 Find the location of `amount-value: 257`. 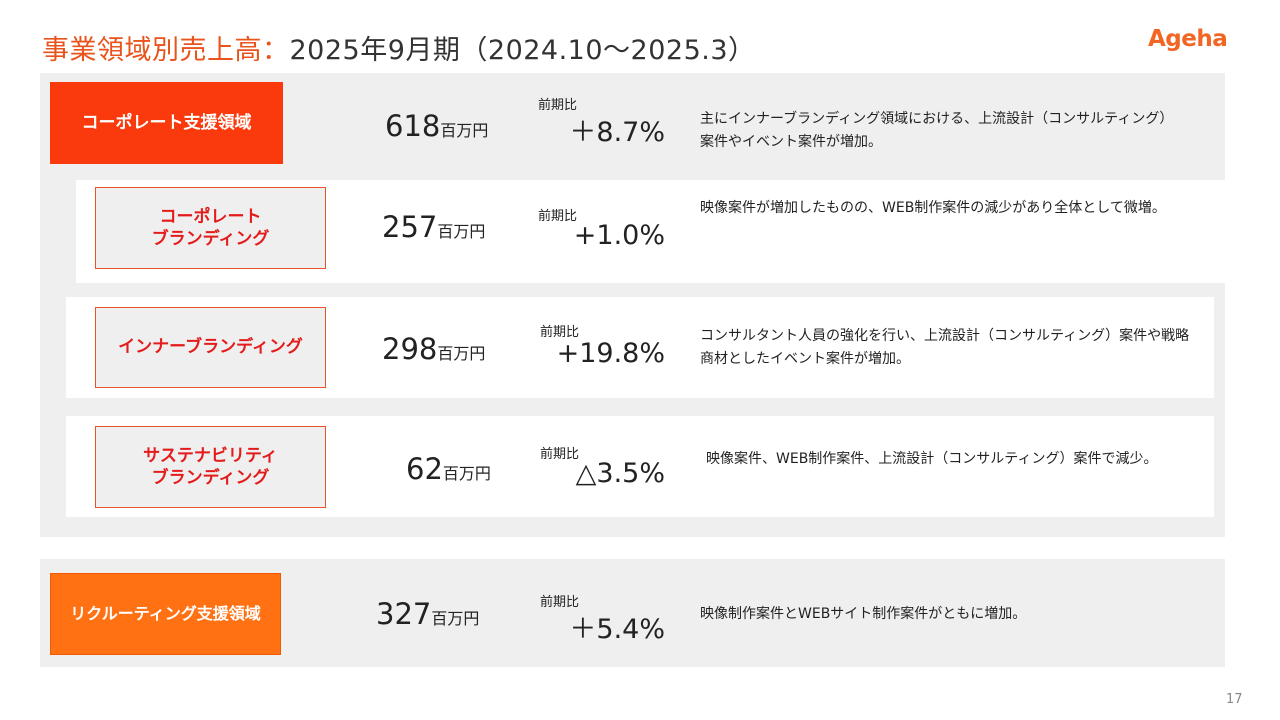

amount-value: 257 is located at coordinates (410, 227).